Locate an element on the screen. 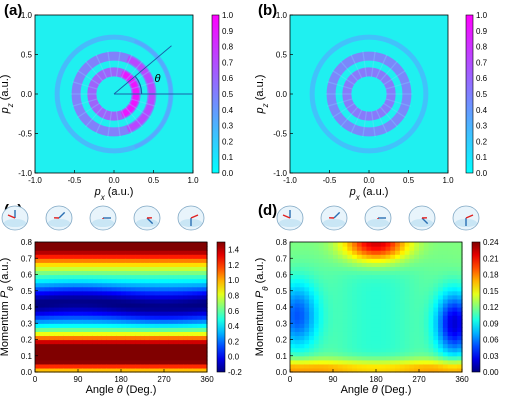  y-tick-label: 0.1 is located at coordinates (27, 356).